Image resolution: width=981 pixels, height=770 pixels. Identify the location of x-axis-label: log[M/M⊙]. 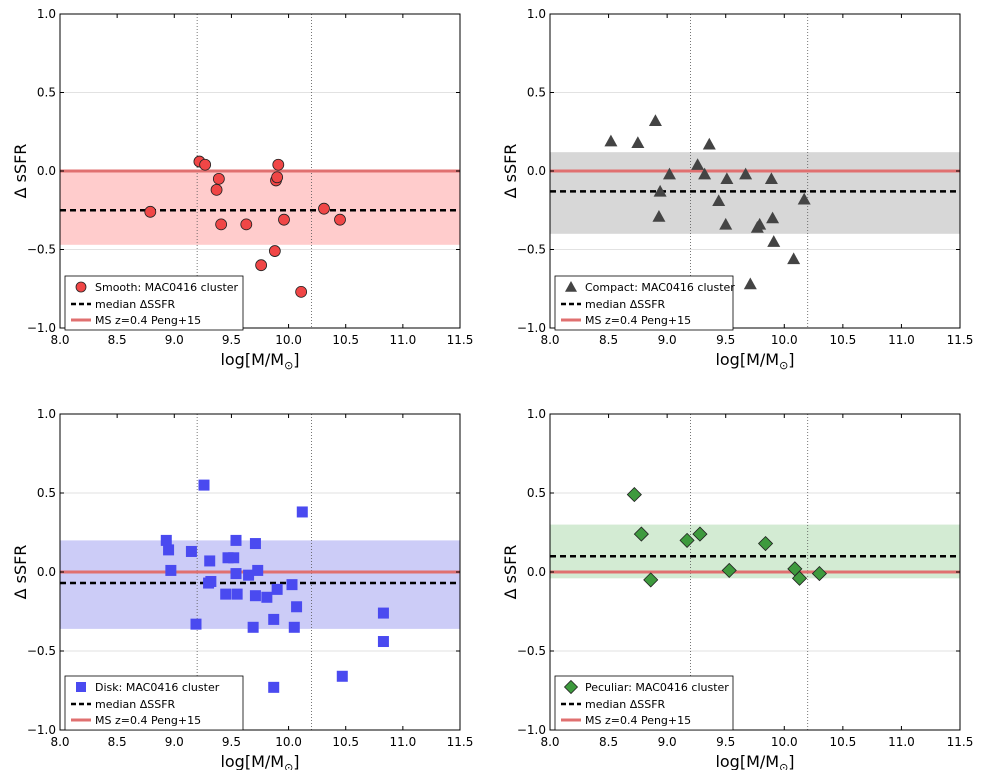
(754, 761).